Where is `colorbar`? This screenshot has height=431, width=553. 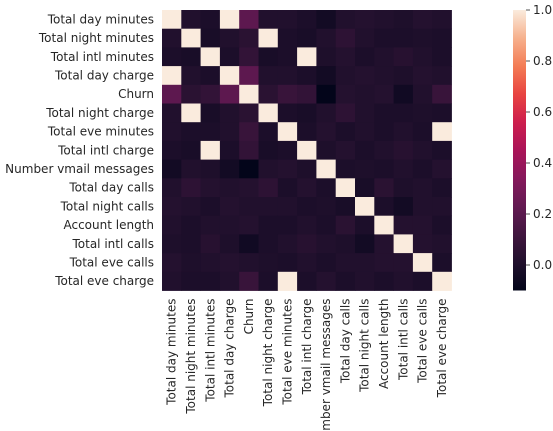 colorbar is located at coordinates (519, 150).